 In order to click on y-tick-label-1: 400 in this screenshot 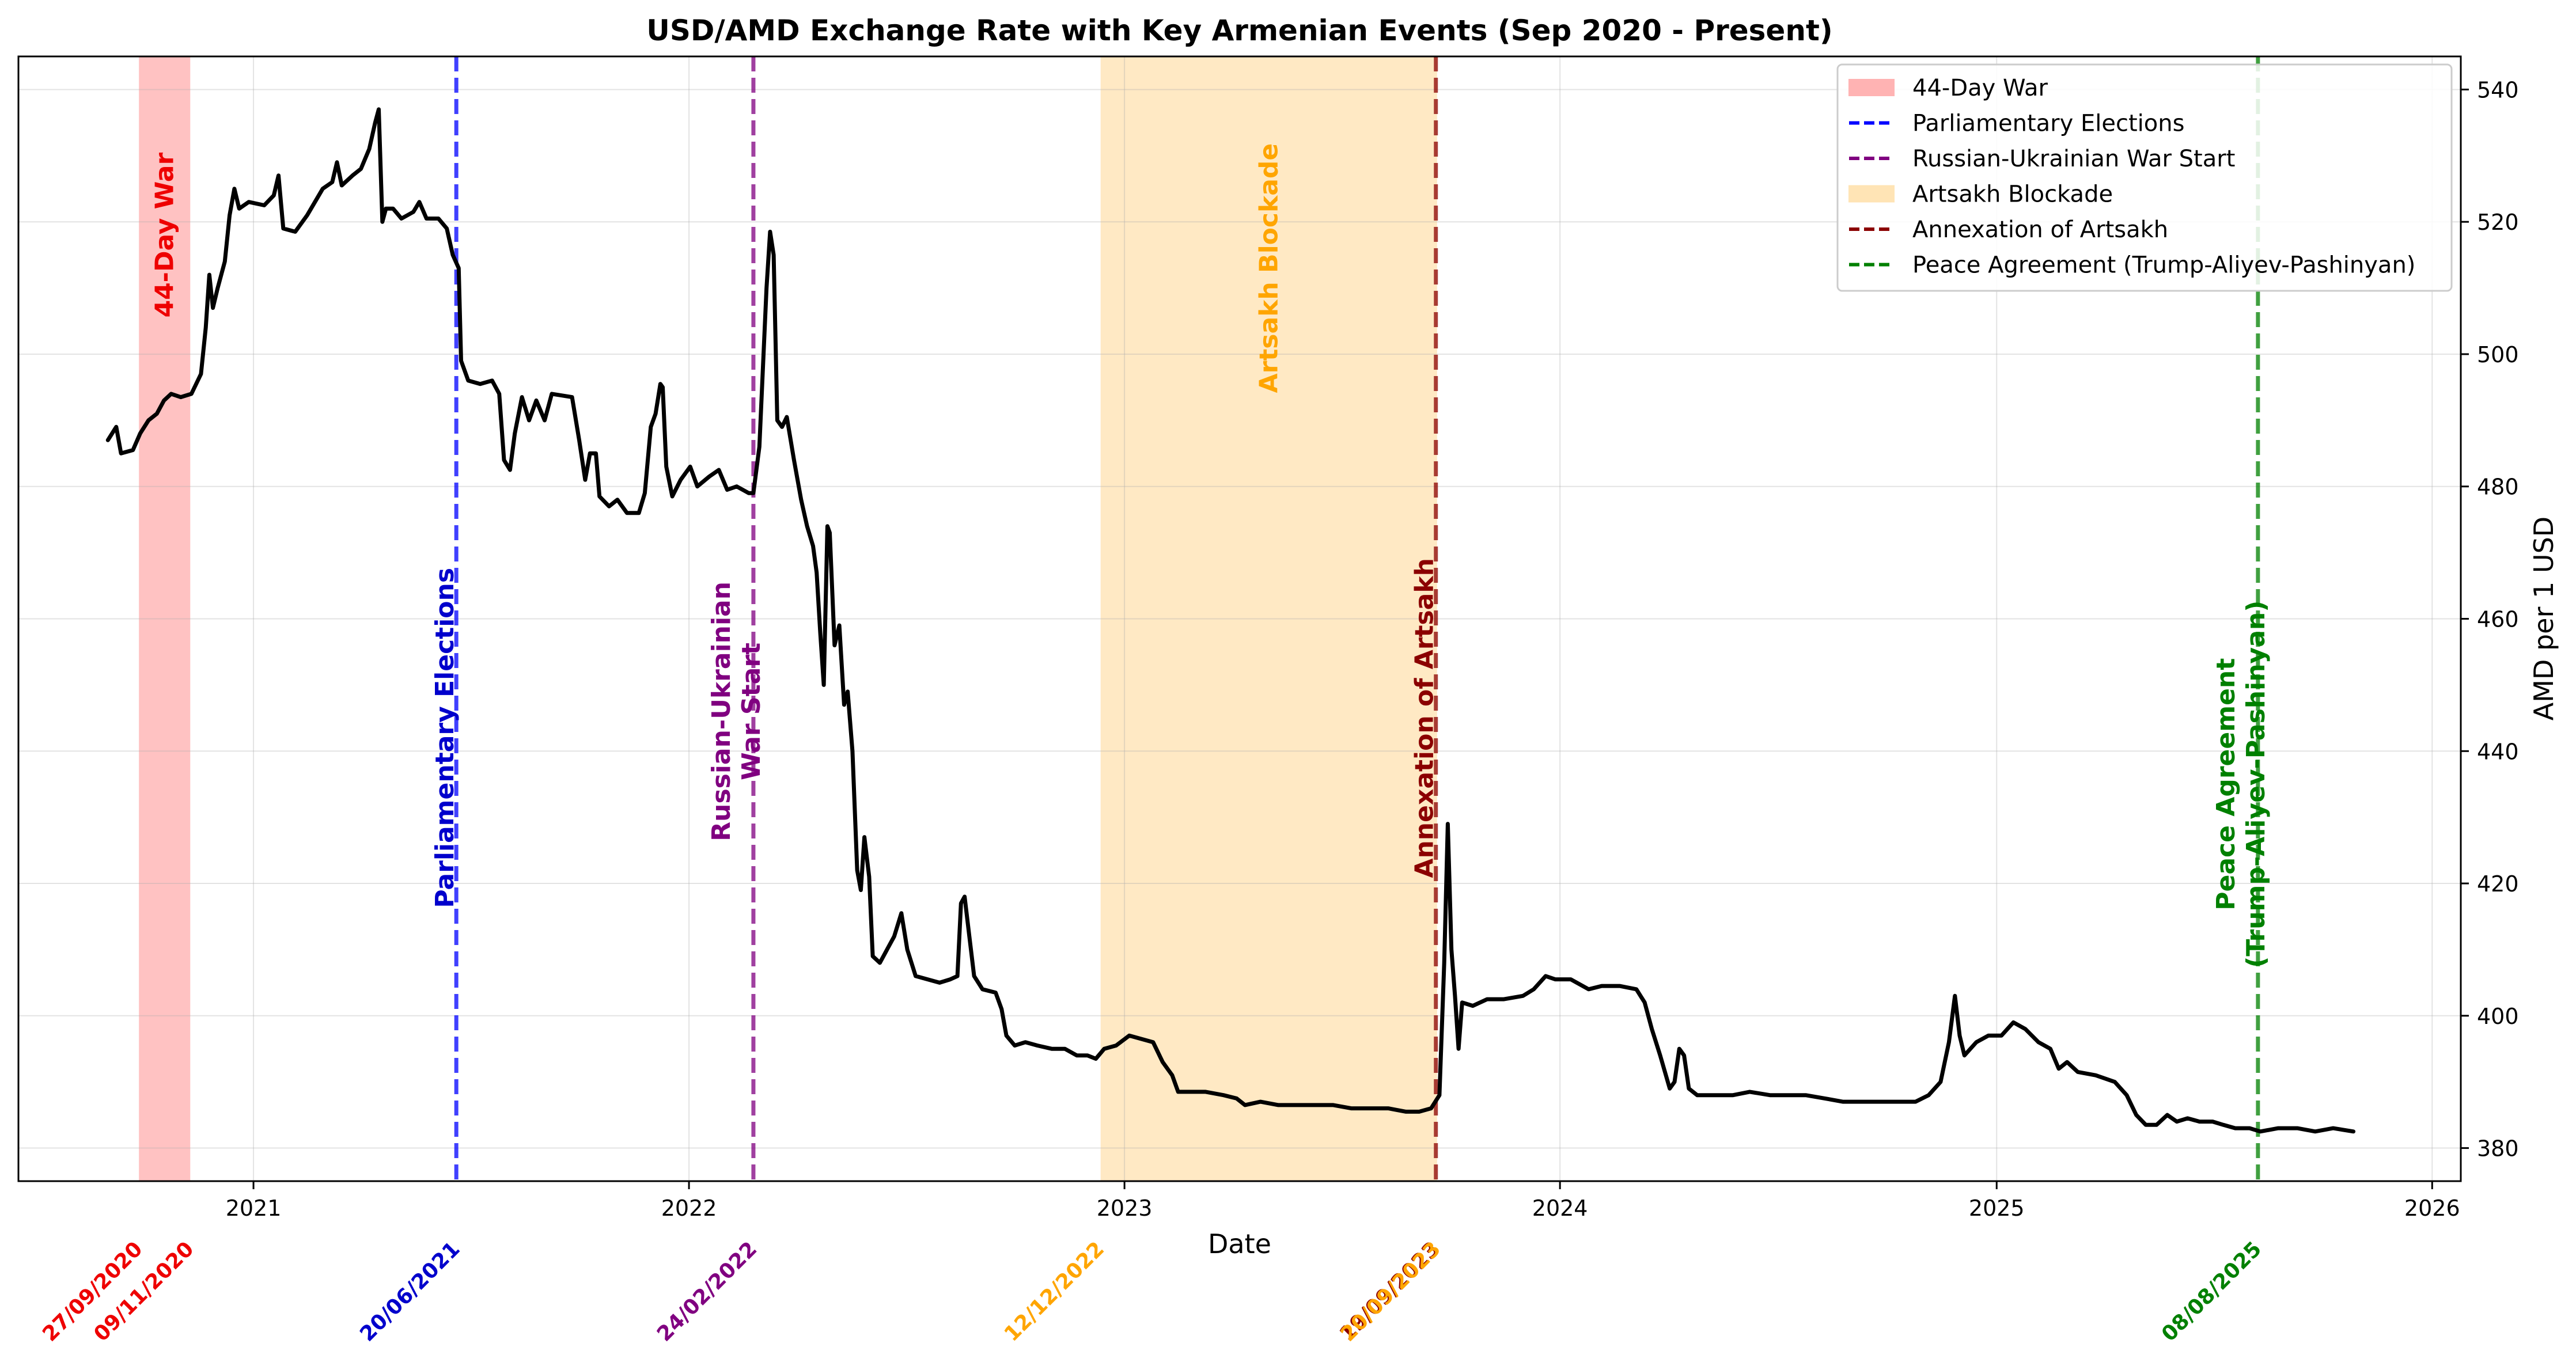, I will do `click(2498, 1017)`.